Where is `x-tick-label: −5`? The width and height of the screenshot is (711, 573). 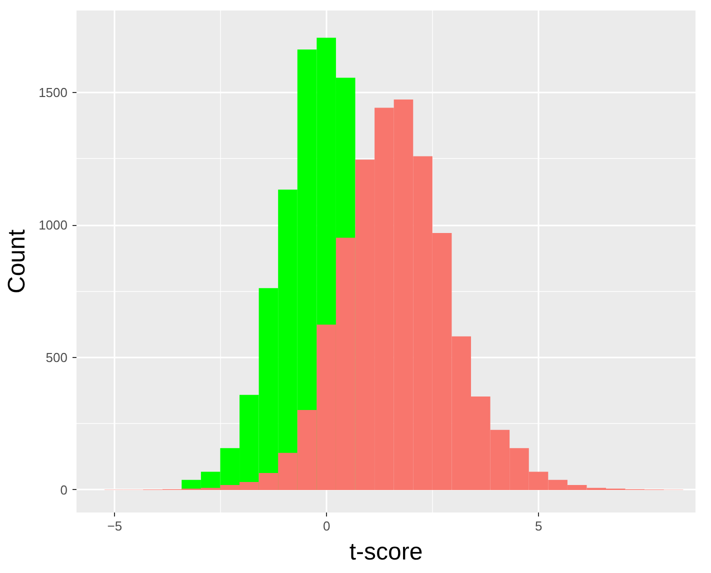
x-tick-label: −5 is located at coordinates (114, 526).